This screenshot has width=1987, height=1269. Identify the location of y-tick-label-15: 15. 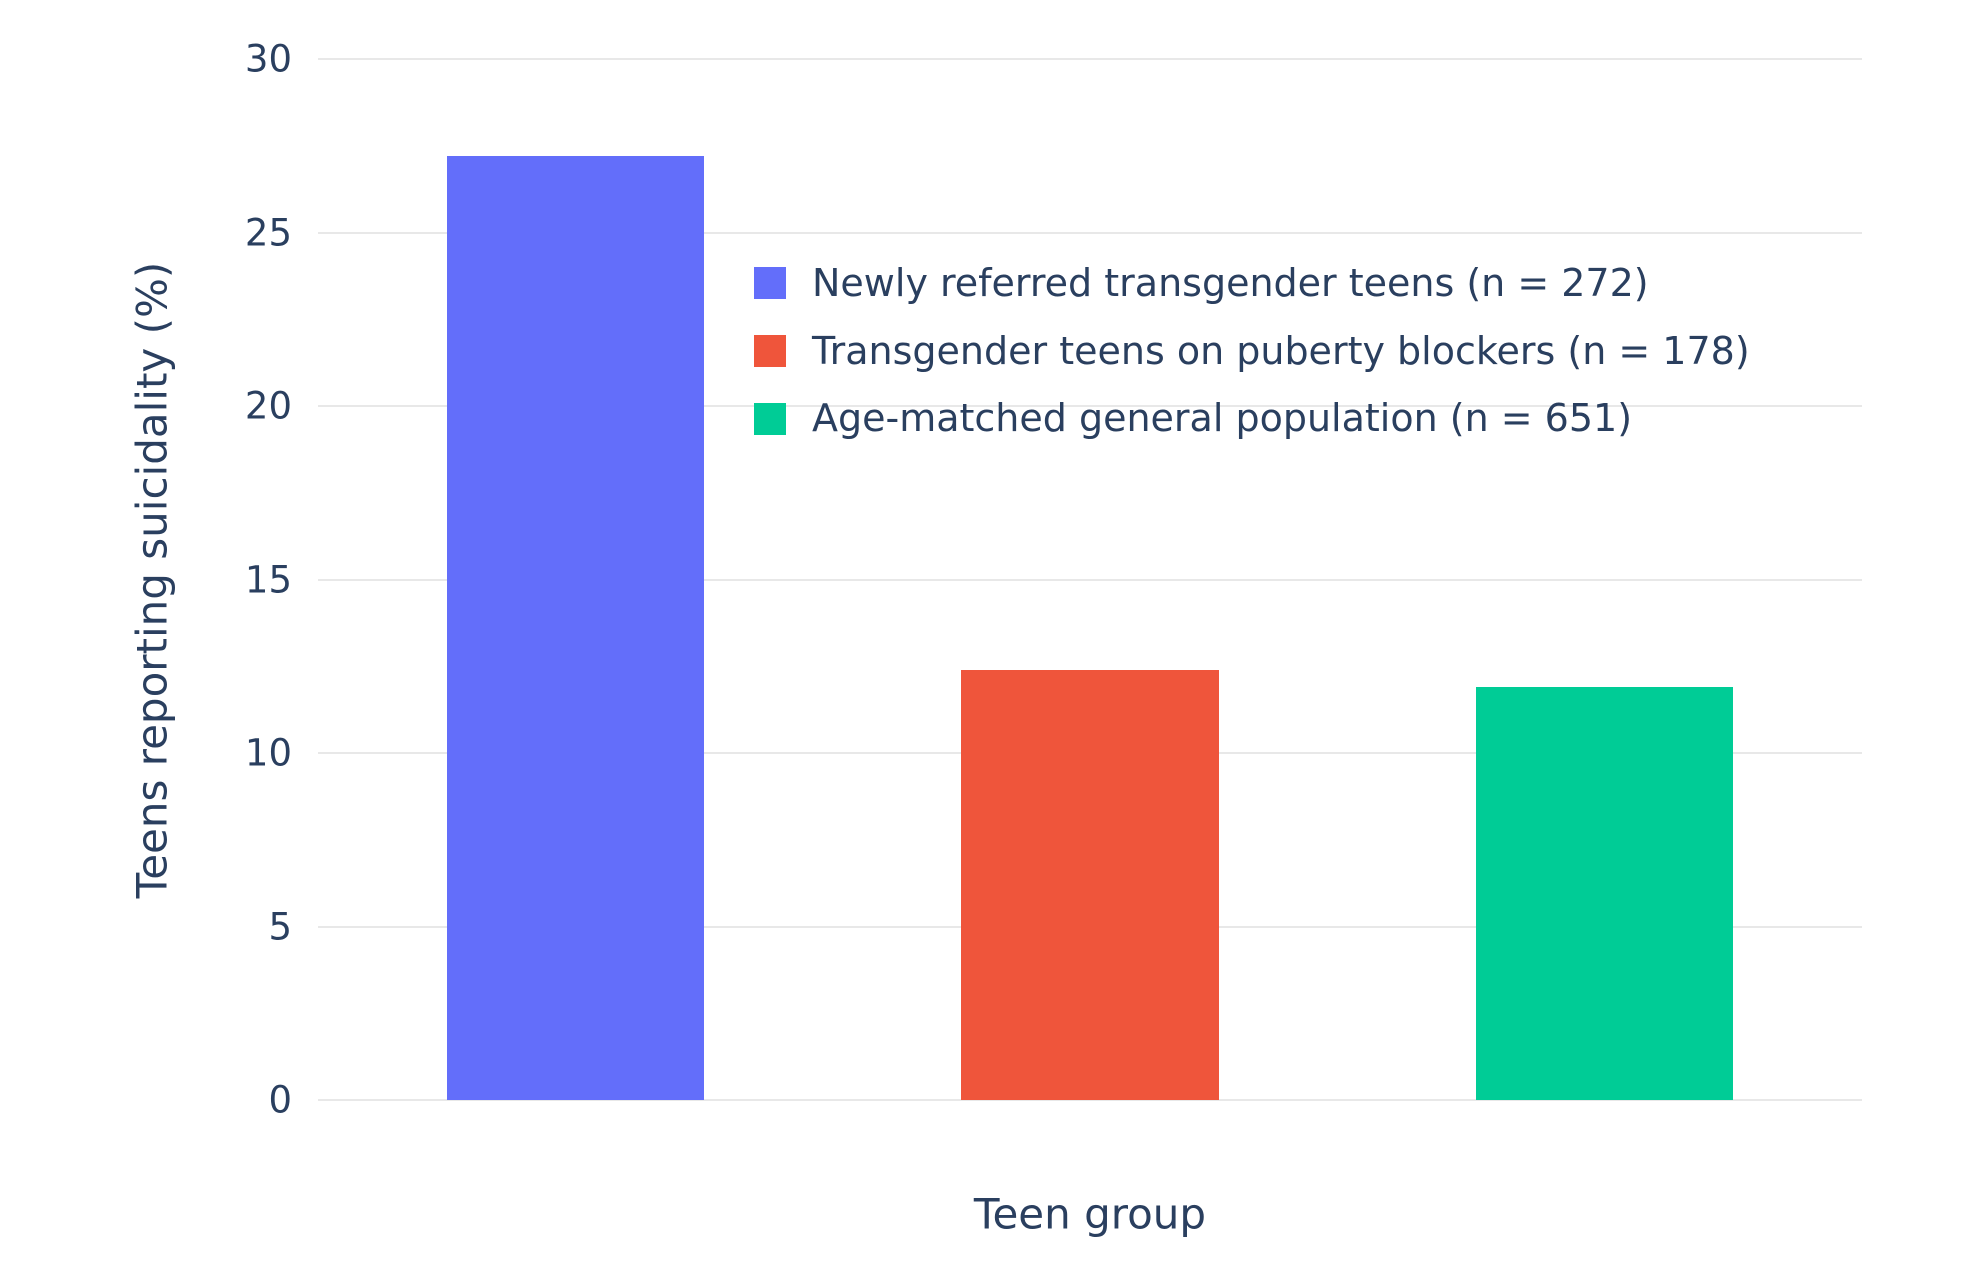
(268, 579).